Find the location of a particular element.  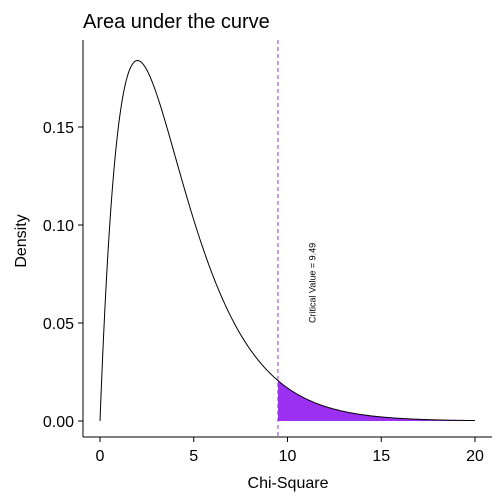

x-axis-ticks: 0 5 10 15 20 is located at coordinates (290, 451).